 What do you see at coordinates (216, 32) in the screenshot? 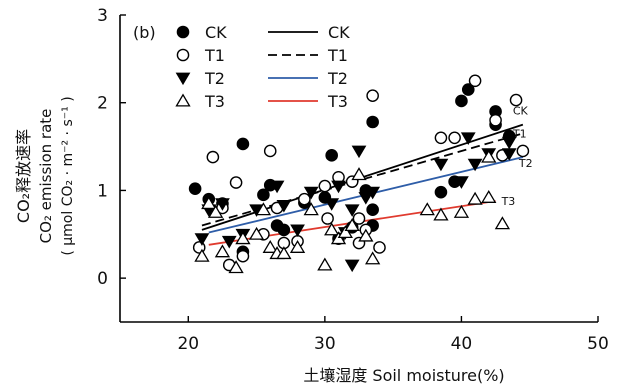
I see `legend-marker-label-ck: CK` at bounding box center [216, 32].